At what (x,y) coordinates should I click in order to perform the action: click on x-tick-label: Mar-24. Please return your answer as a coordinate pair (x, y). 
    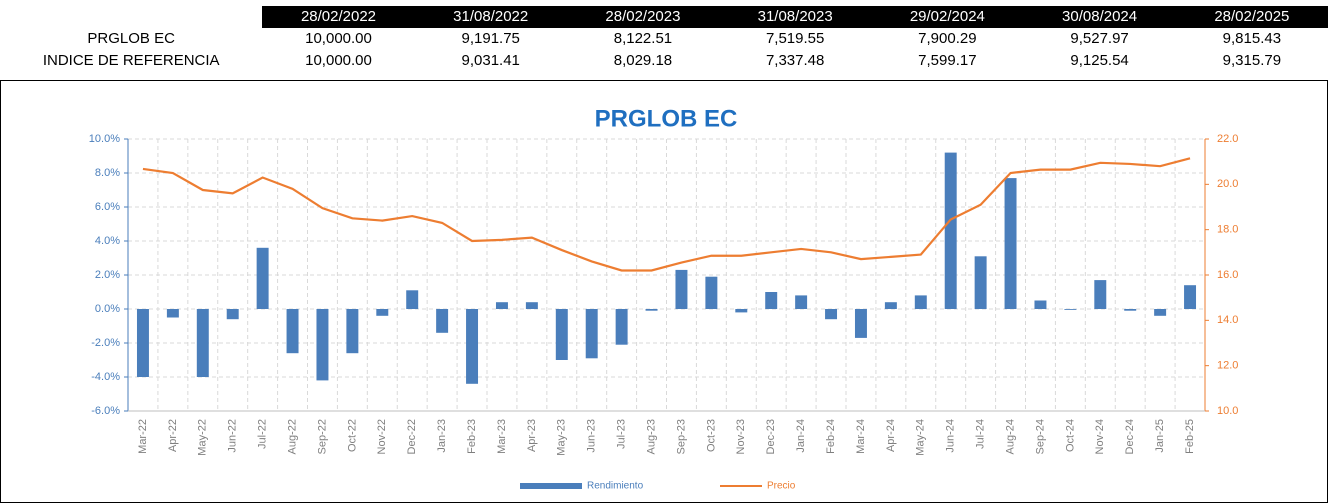
    Looking at the image, I should click on (861, 436).